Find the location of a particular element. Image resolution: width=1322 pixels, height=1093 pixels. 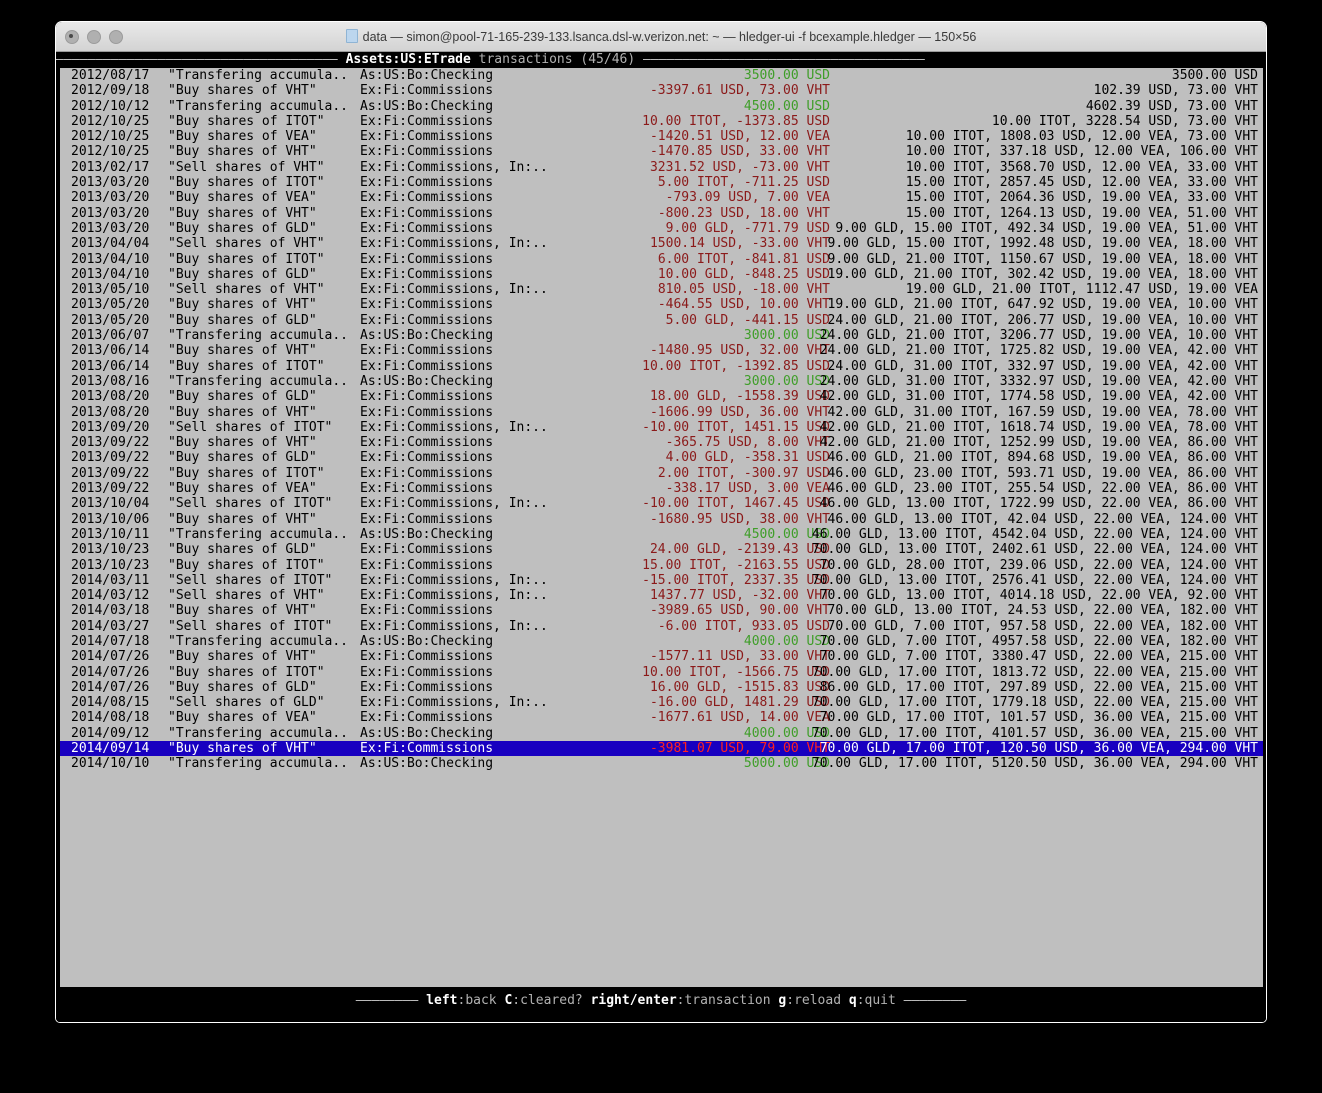

row-date: 2013/03/20 is located at coordinates (110, 198).